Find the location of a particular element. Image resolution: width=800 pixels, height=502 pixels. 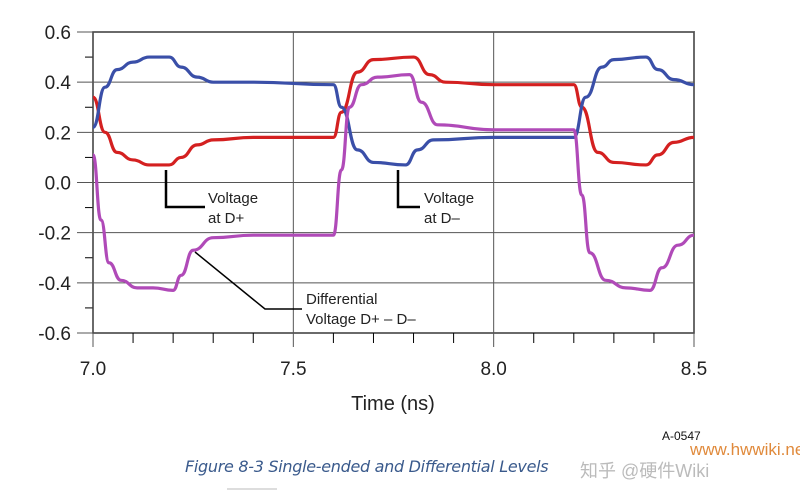

x-tick-label: 7.5 is located at coordinates (293, 369).